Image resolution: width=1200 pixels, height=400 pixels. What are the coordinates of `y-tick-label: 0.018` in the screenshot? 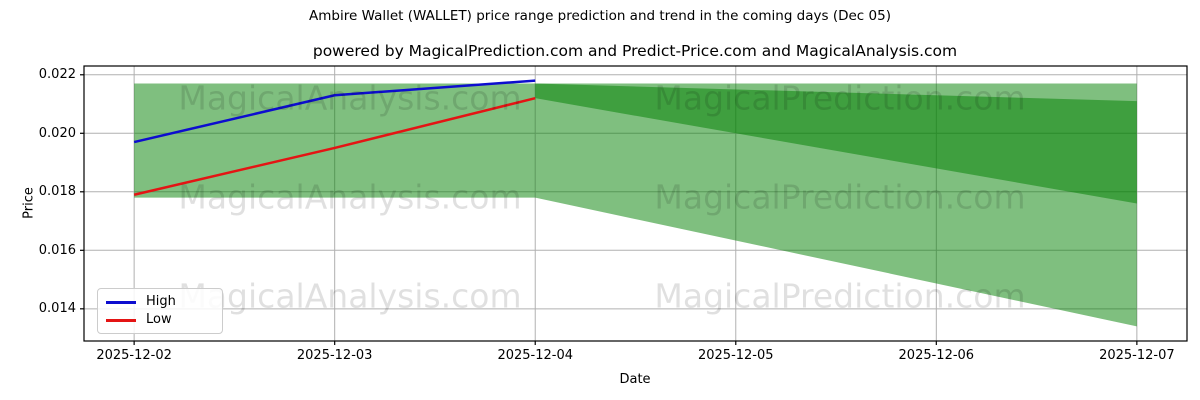 It's located at (57, 192).